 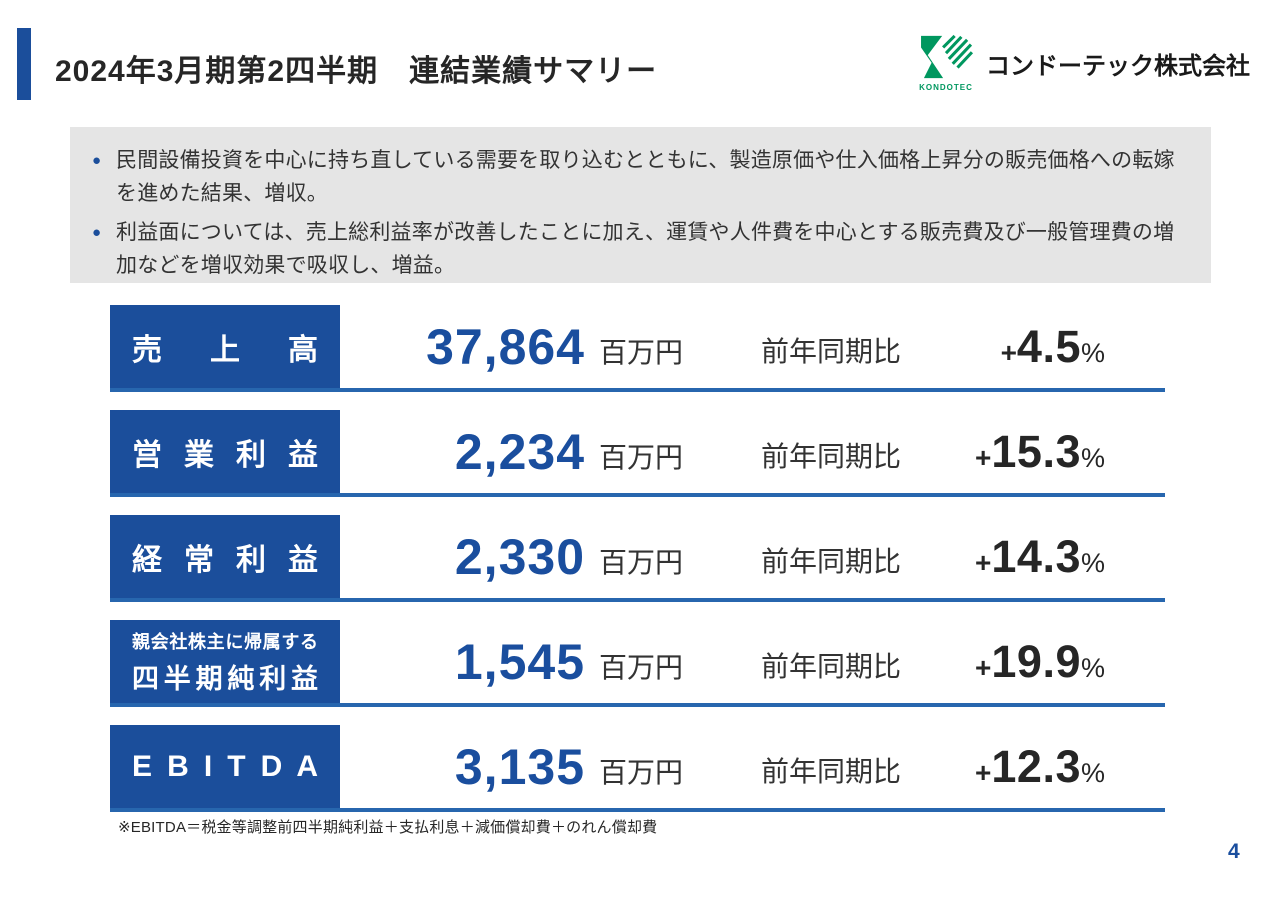 I want to click on company-logo: KONDOTEC コンドーテック株式会社, so click(x=1082, y=63).